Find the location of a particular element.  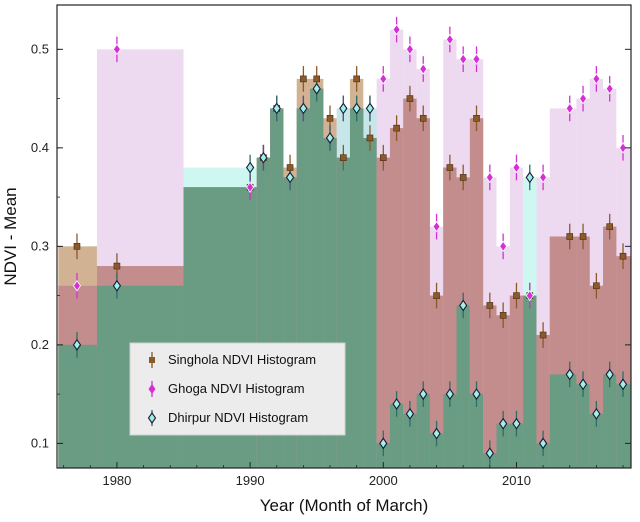

x-axis-ticks: 1980 1990 2000 2010 is located at coordinates (343, 475).